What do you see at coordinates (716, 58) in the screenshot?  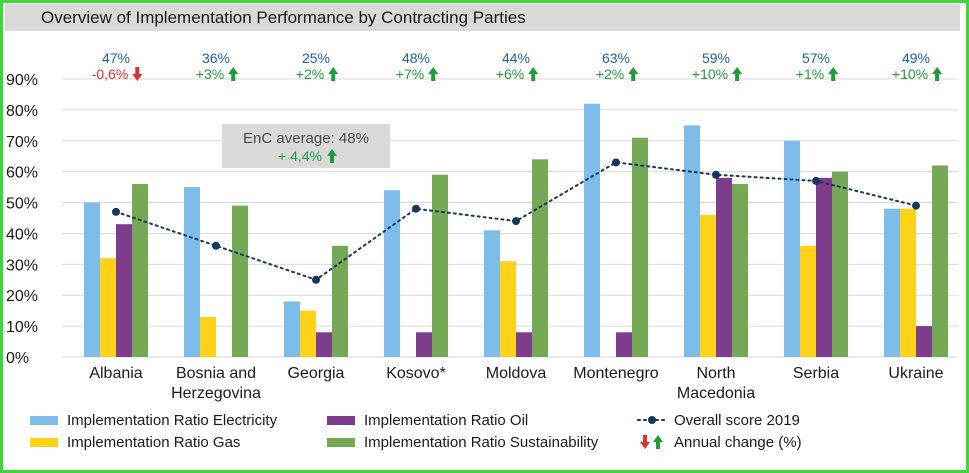 I see `score-label: 59%` at bounding box center [716, 58].